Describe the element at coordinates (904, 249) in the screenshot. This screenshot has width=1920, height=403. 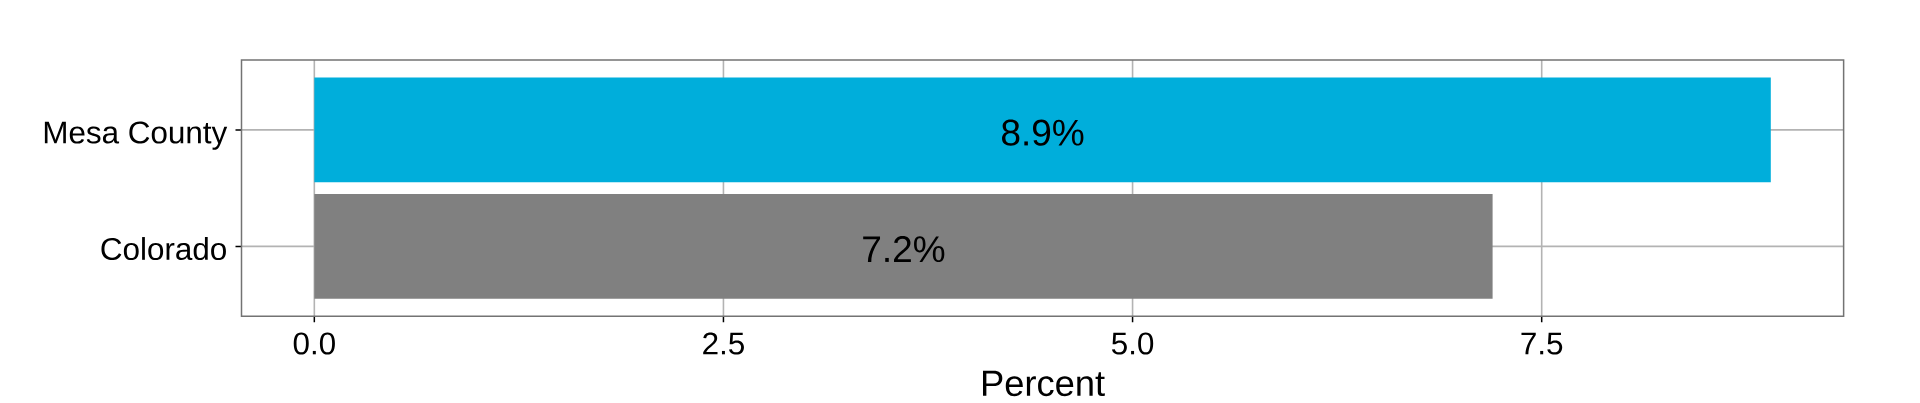
I see `data-label: 7.2%` at that location.